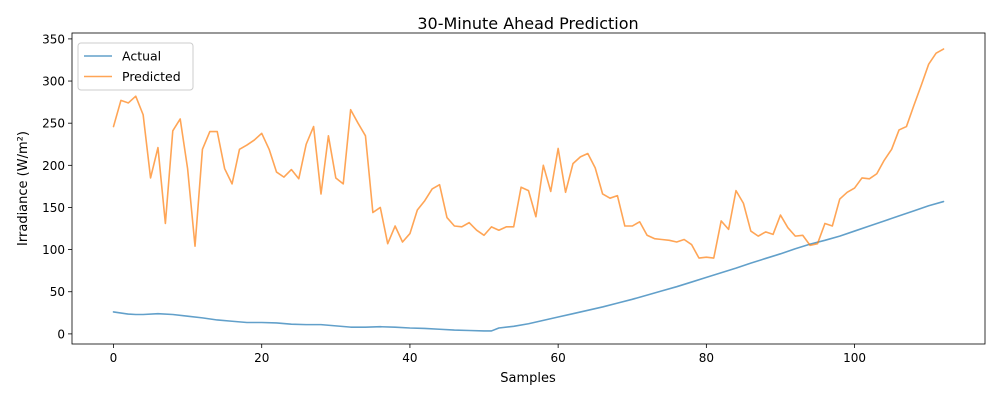  What do you see at coordinates (558, 358) in the screenshot?
I see `x-tick-label: 60` at bounding box center [558, 358].